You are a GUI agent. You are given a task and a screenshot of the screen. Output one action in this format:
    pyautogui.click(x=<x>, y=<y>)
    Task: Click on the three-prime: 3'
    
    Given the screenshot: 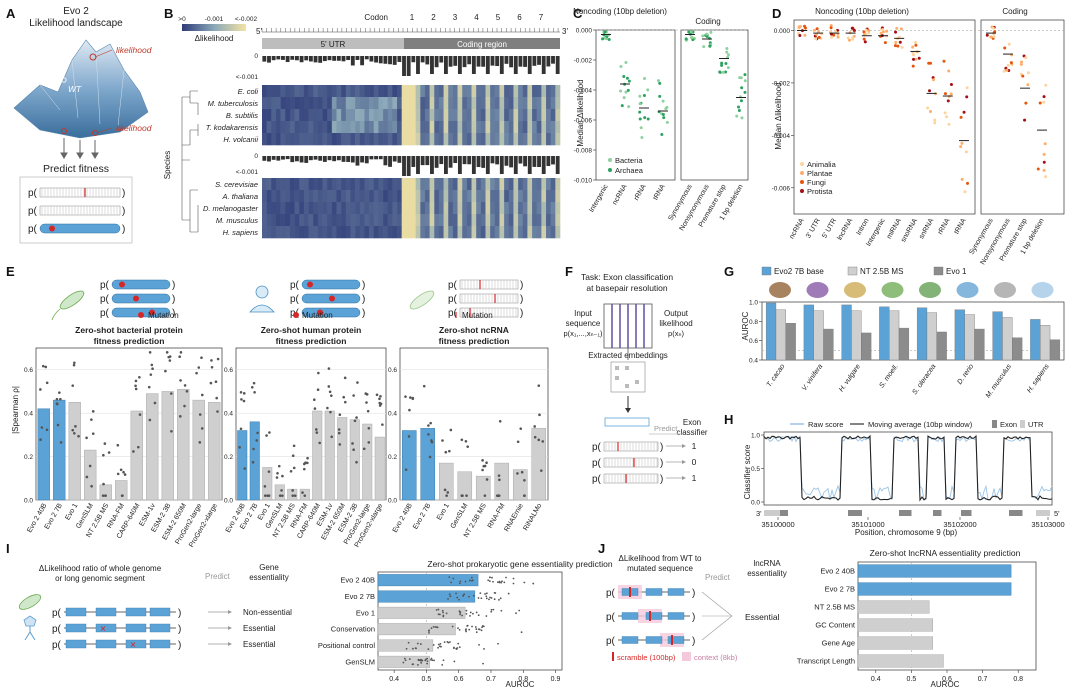 What is the action you would take?
    pyautogui.click(x=565, y=31)
    